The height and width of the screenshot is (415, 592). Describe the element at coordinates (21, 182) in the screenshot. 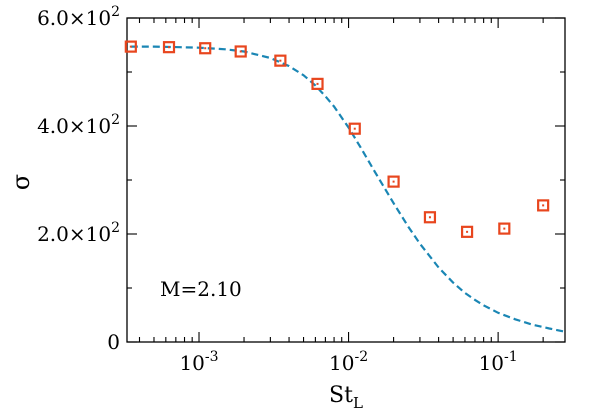

I see `y-axis-label: σ` at that location.